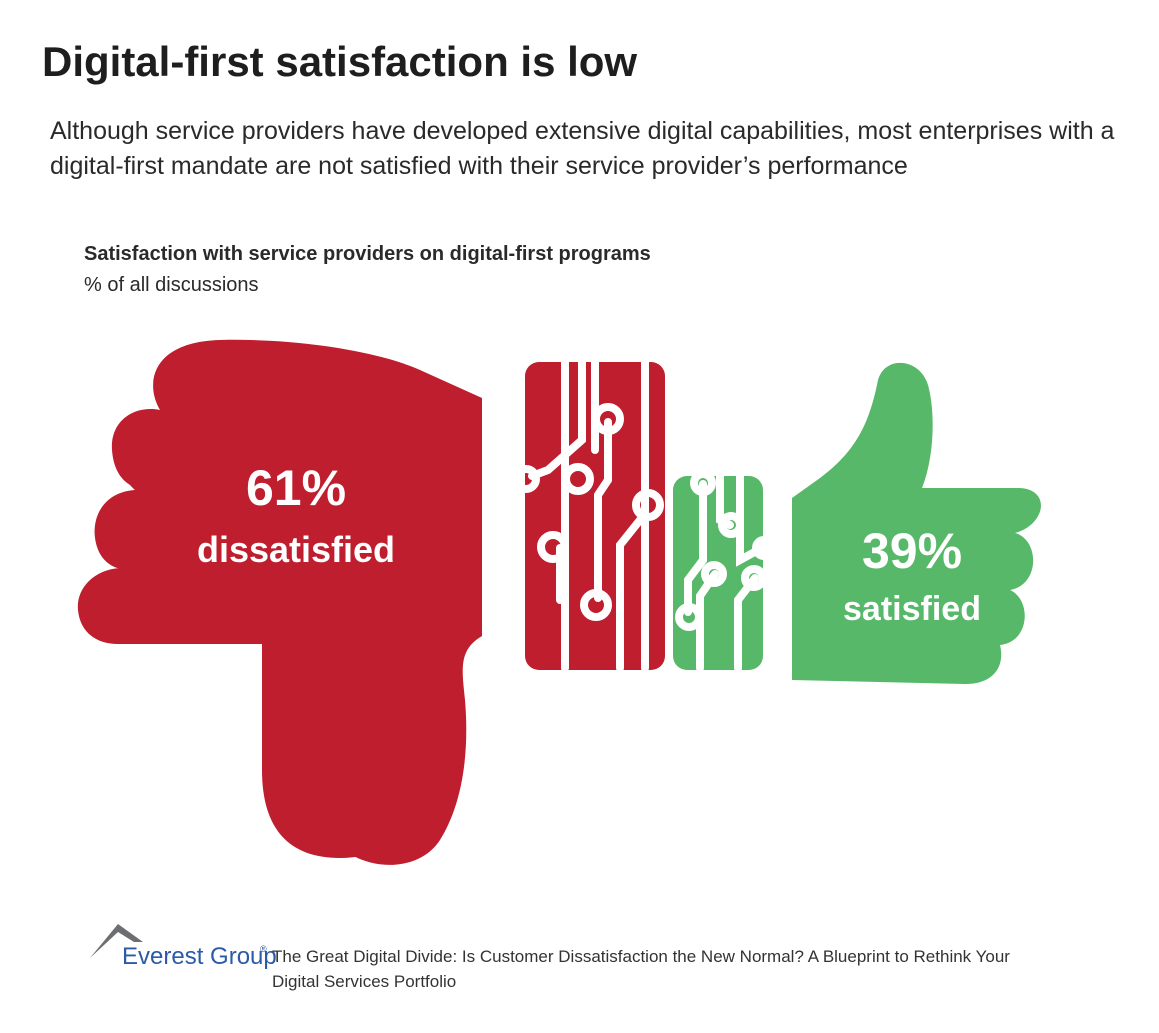 The height and width of the screenshot is (1033, 1159). I want to click on chart-subtitle: % of all discussions, so click(171, 285).